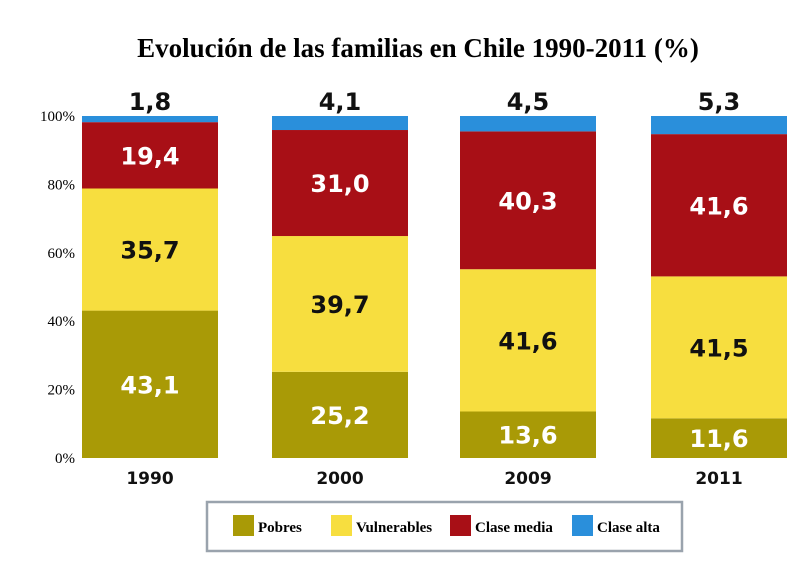 The image size is (797, 580). I want to click on y-axis: 0% 20% 40% 60% 80% 100%, so click(57, 288).